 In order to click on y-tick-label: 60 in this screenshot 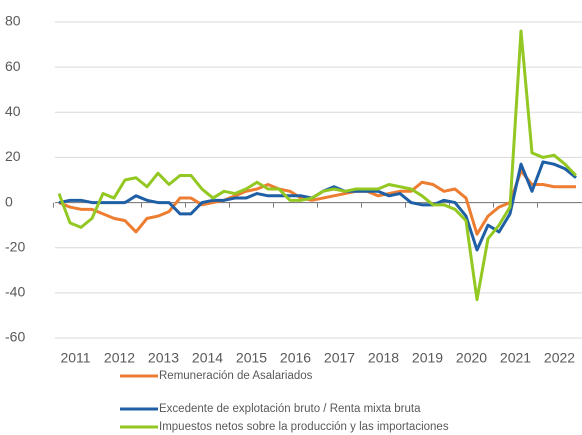, I will do `click(13, 66)`.